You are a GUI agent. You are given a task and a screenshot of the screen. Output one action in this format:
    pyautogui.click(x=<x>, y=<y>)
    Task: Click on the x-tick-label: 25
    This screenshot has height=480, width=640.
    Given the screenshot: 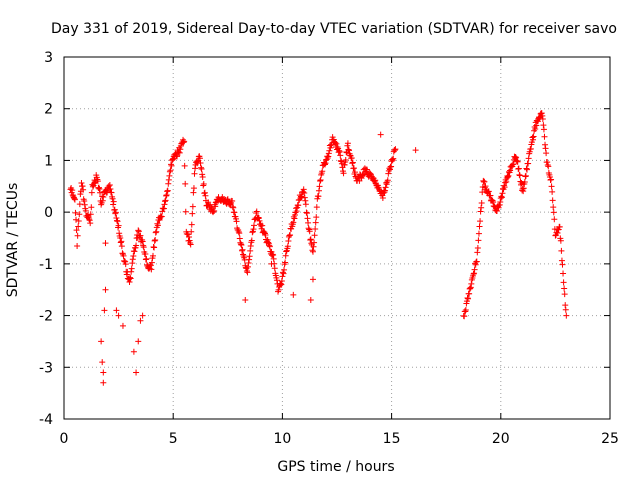 What is the action you would take?
    pyautogui.click(x=610, y=439)
    